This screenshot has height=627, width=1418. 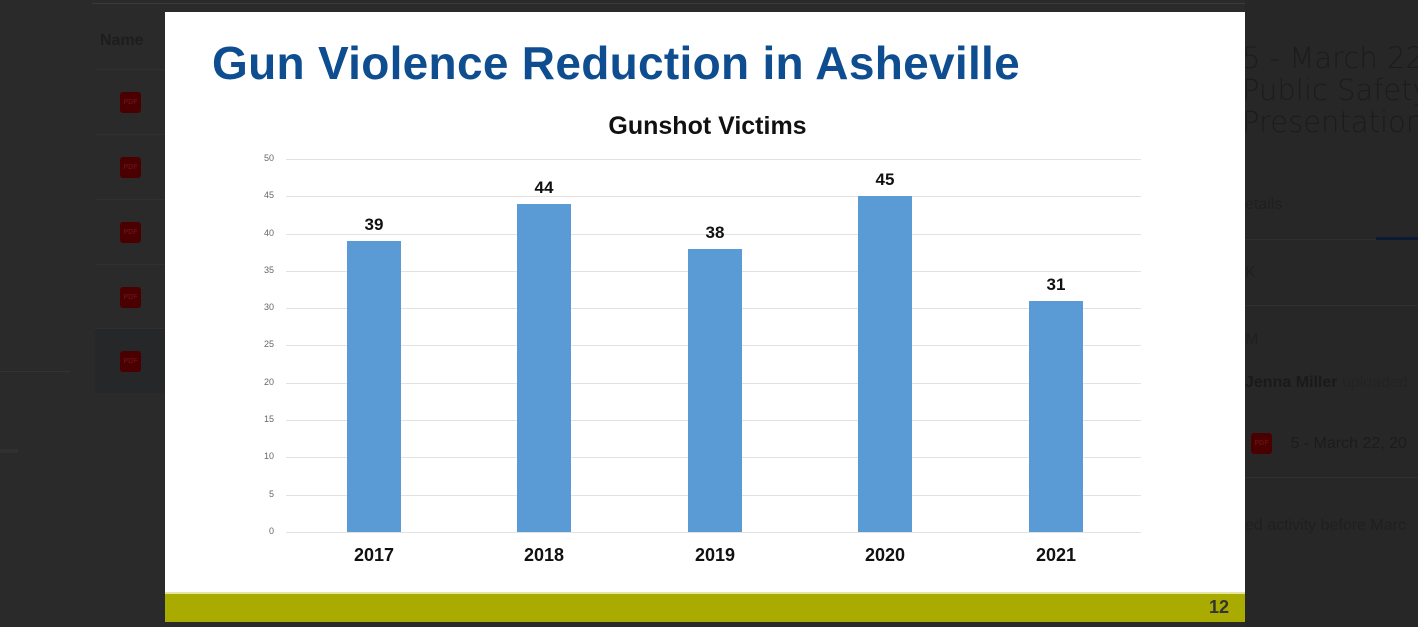 I want to click on activity-time: M, so click(x=1252, y=339).